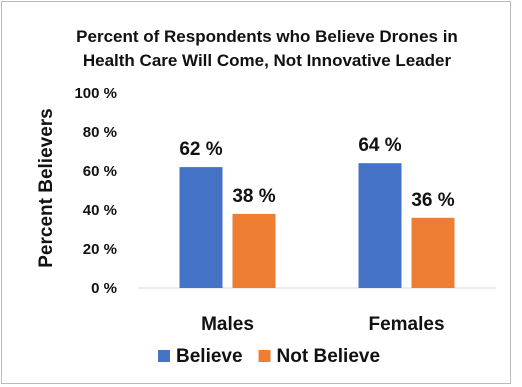  Describe the element at coordinates (100, 132) in the screenshot. I see `y-tick-label: 80 %` at that location.